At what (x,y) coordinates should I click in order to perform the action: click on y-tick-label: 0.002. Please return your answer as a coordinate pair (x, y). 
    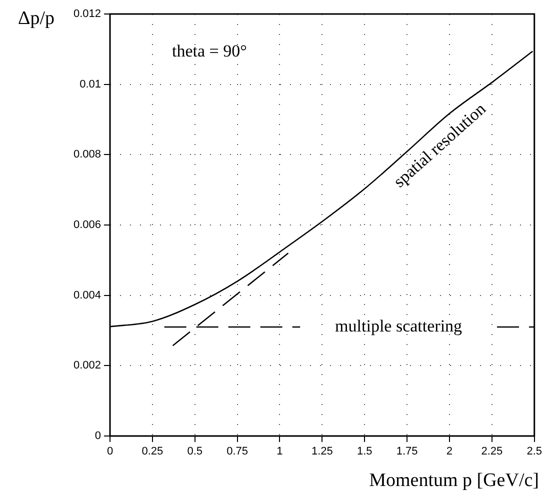
    Looking at the image, I should click on (87, 366).